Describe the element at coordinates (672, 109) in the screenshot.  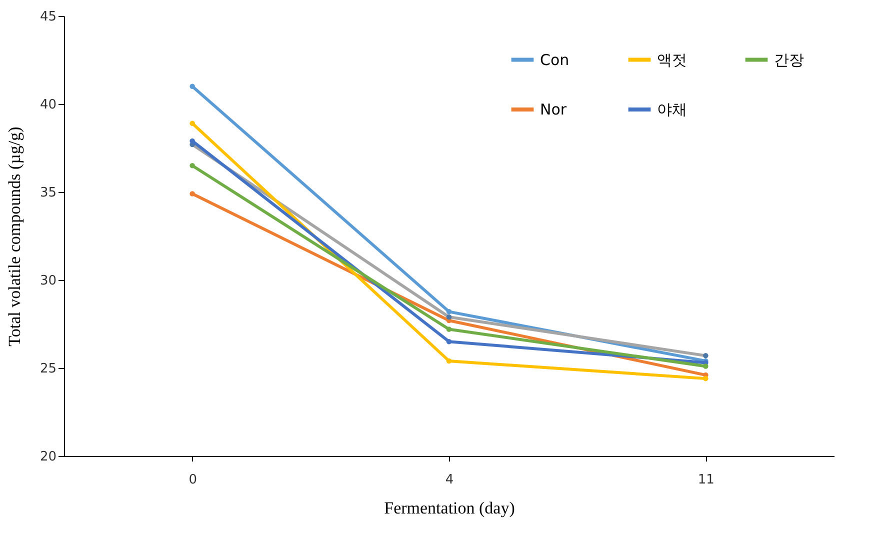
I see `legend-label: 야채` at that location.